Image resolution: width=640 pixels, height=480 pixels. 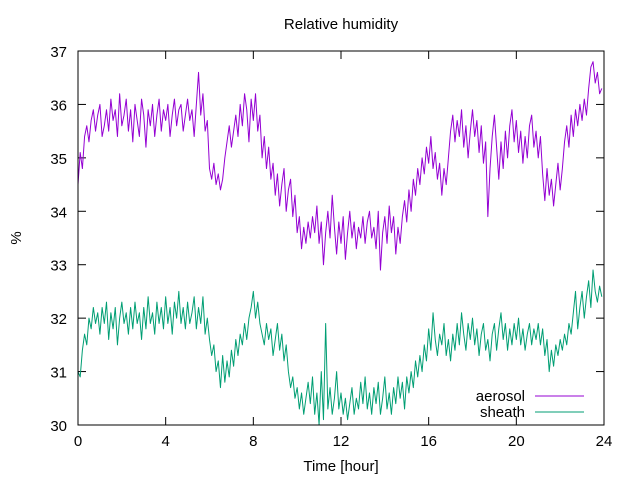 What do you see at coordinates (165, 441) in the screenshot?
I see `x-tick-label: 4` at bounding box center [165, 441].